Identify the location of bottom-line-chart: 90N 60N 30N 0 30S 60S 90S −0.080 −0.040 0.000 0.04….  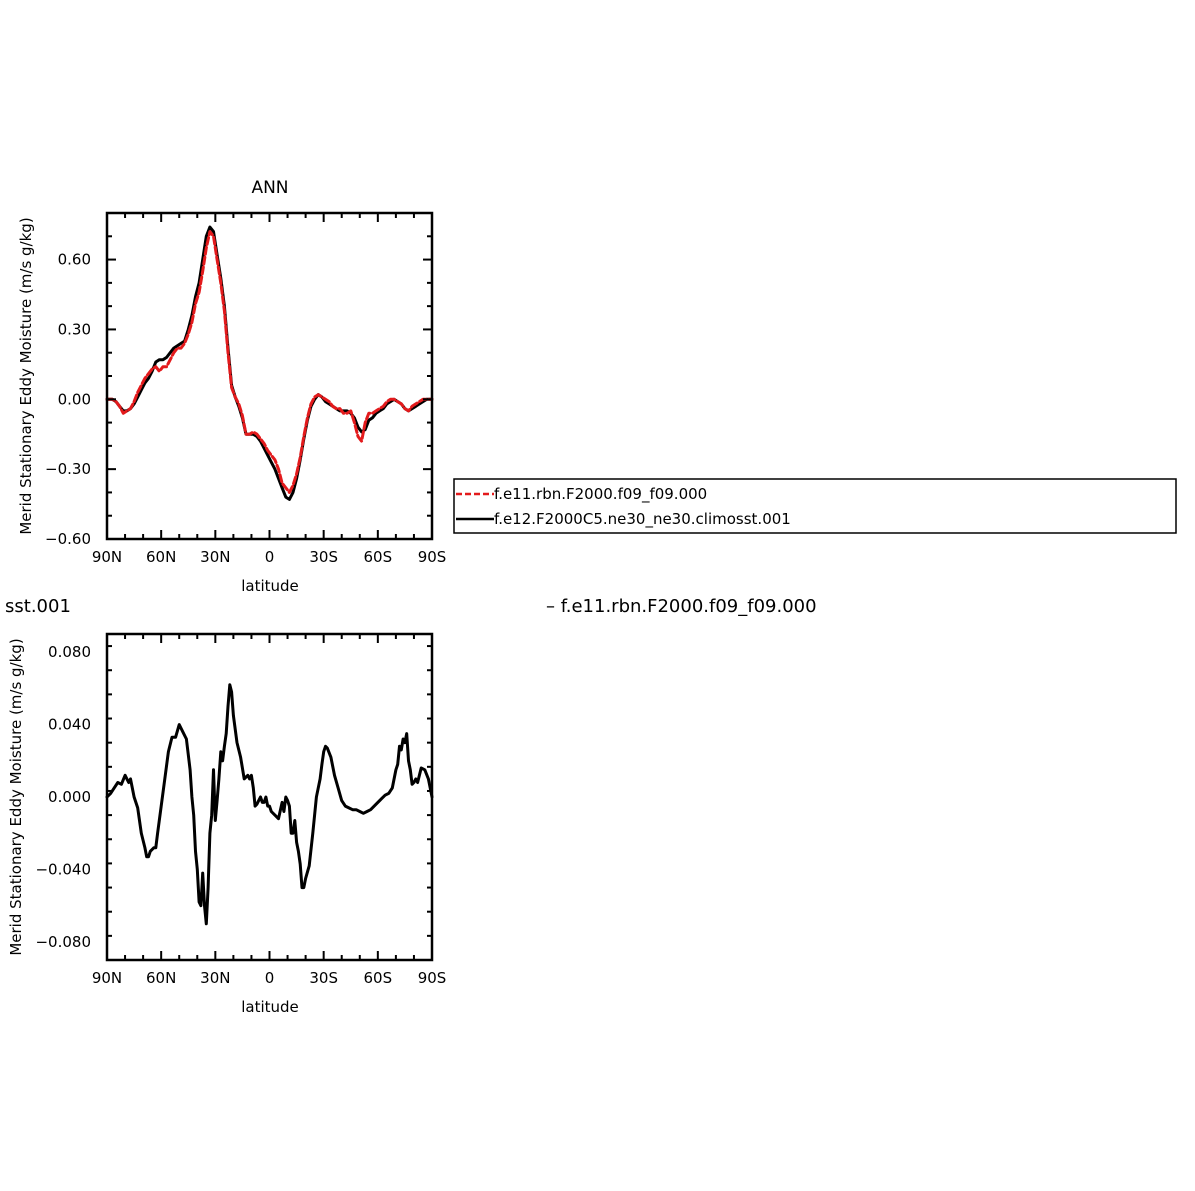
(226, 824).